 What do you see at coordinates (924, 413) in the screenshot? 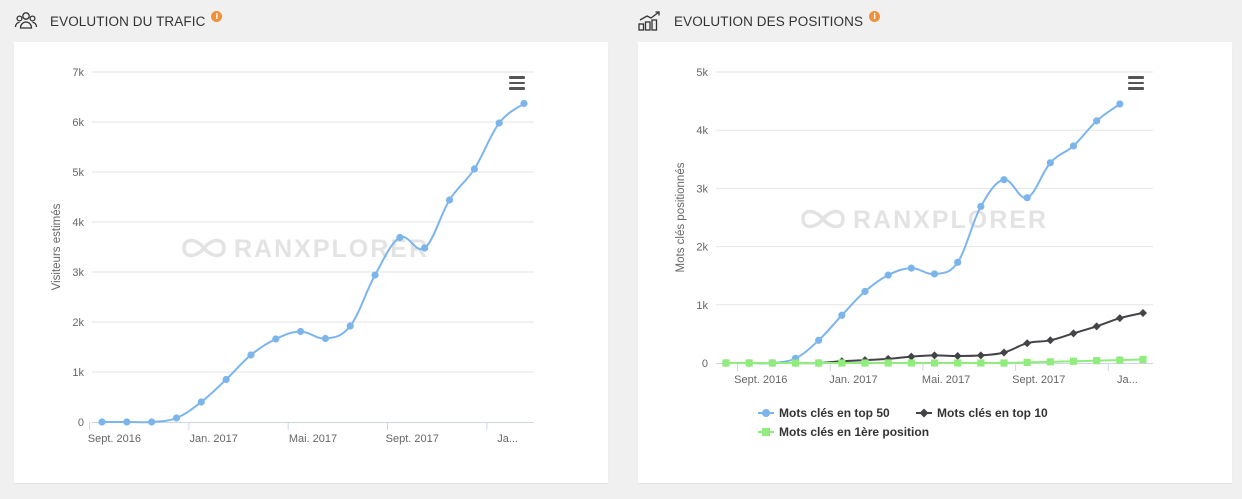
I see `legend-diamond-marker` at bounding box center [924, 413].